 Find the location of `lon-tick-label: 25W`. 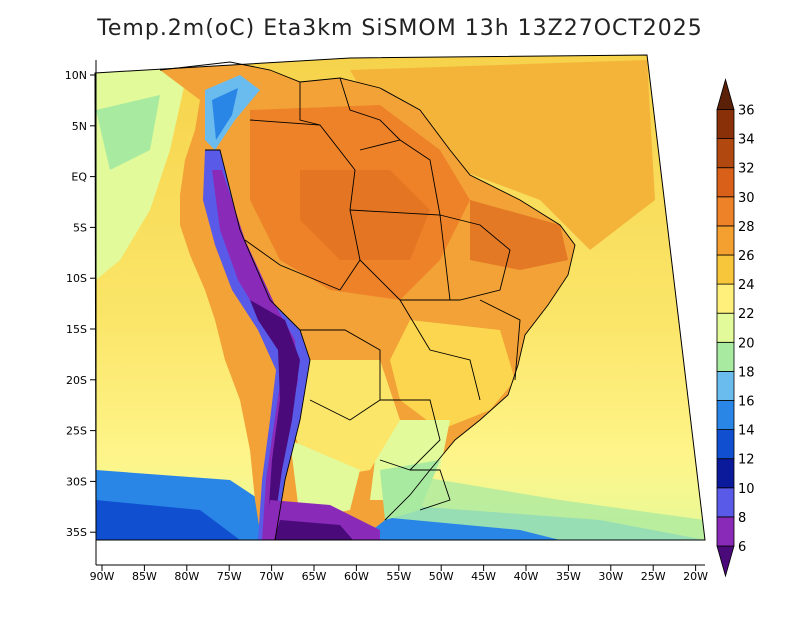

lon-tick-label: 25W is located at coordinates (653, 576).